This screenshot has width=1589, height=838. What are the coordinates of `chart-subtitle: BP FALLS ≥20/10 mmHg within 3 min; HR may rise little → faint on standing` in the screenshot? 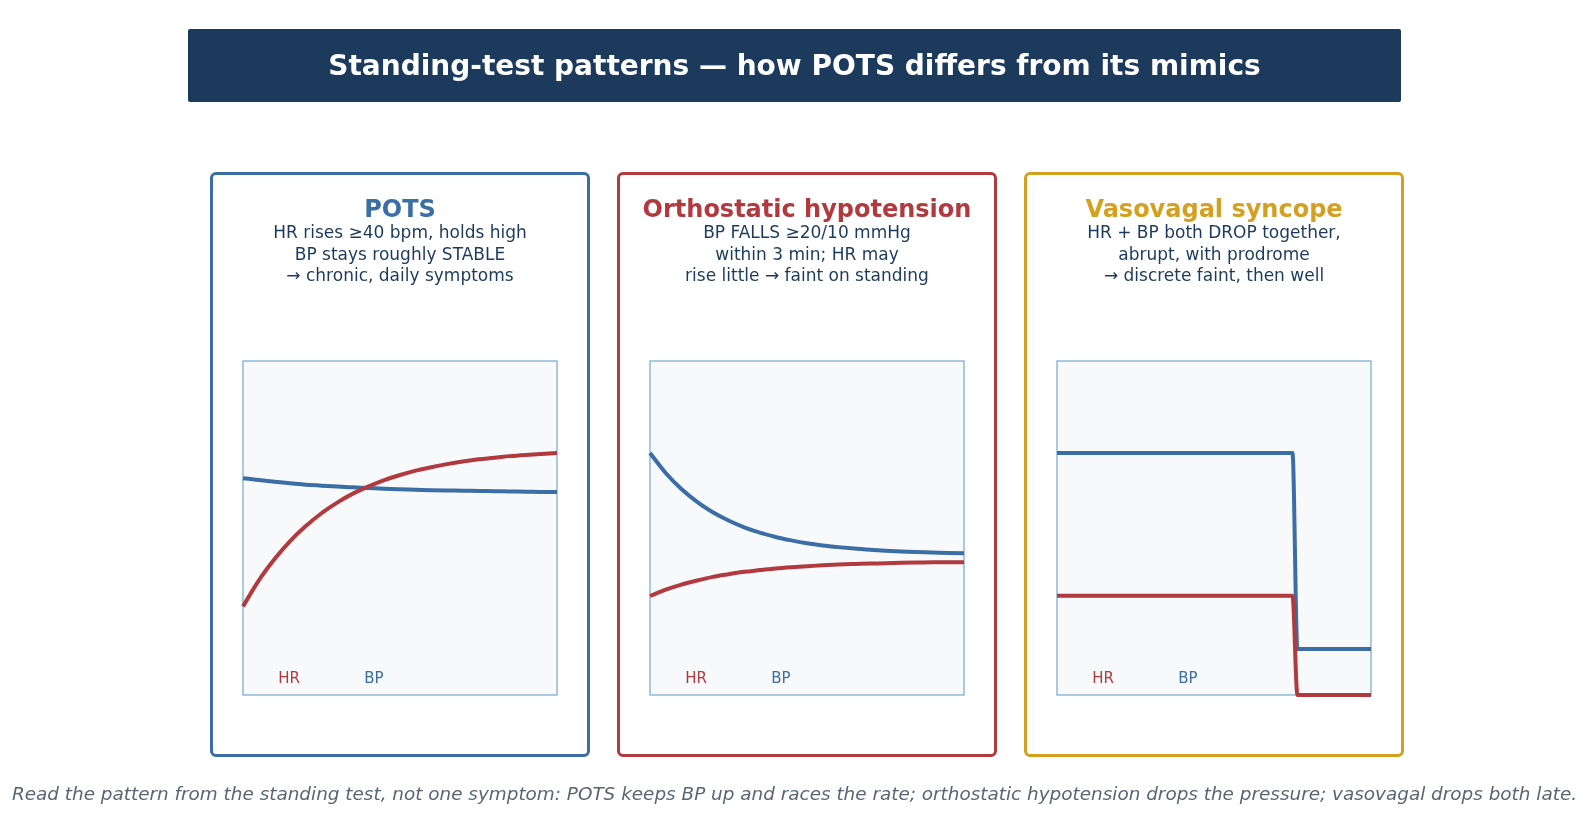 It's located at (807, 254).